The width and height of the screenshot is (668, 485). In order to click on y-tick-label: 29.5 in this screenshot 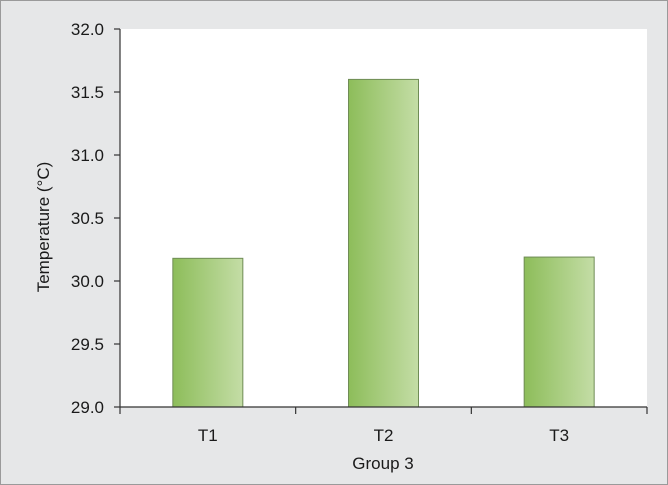, I will do `click(87, 344)`.